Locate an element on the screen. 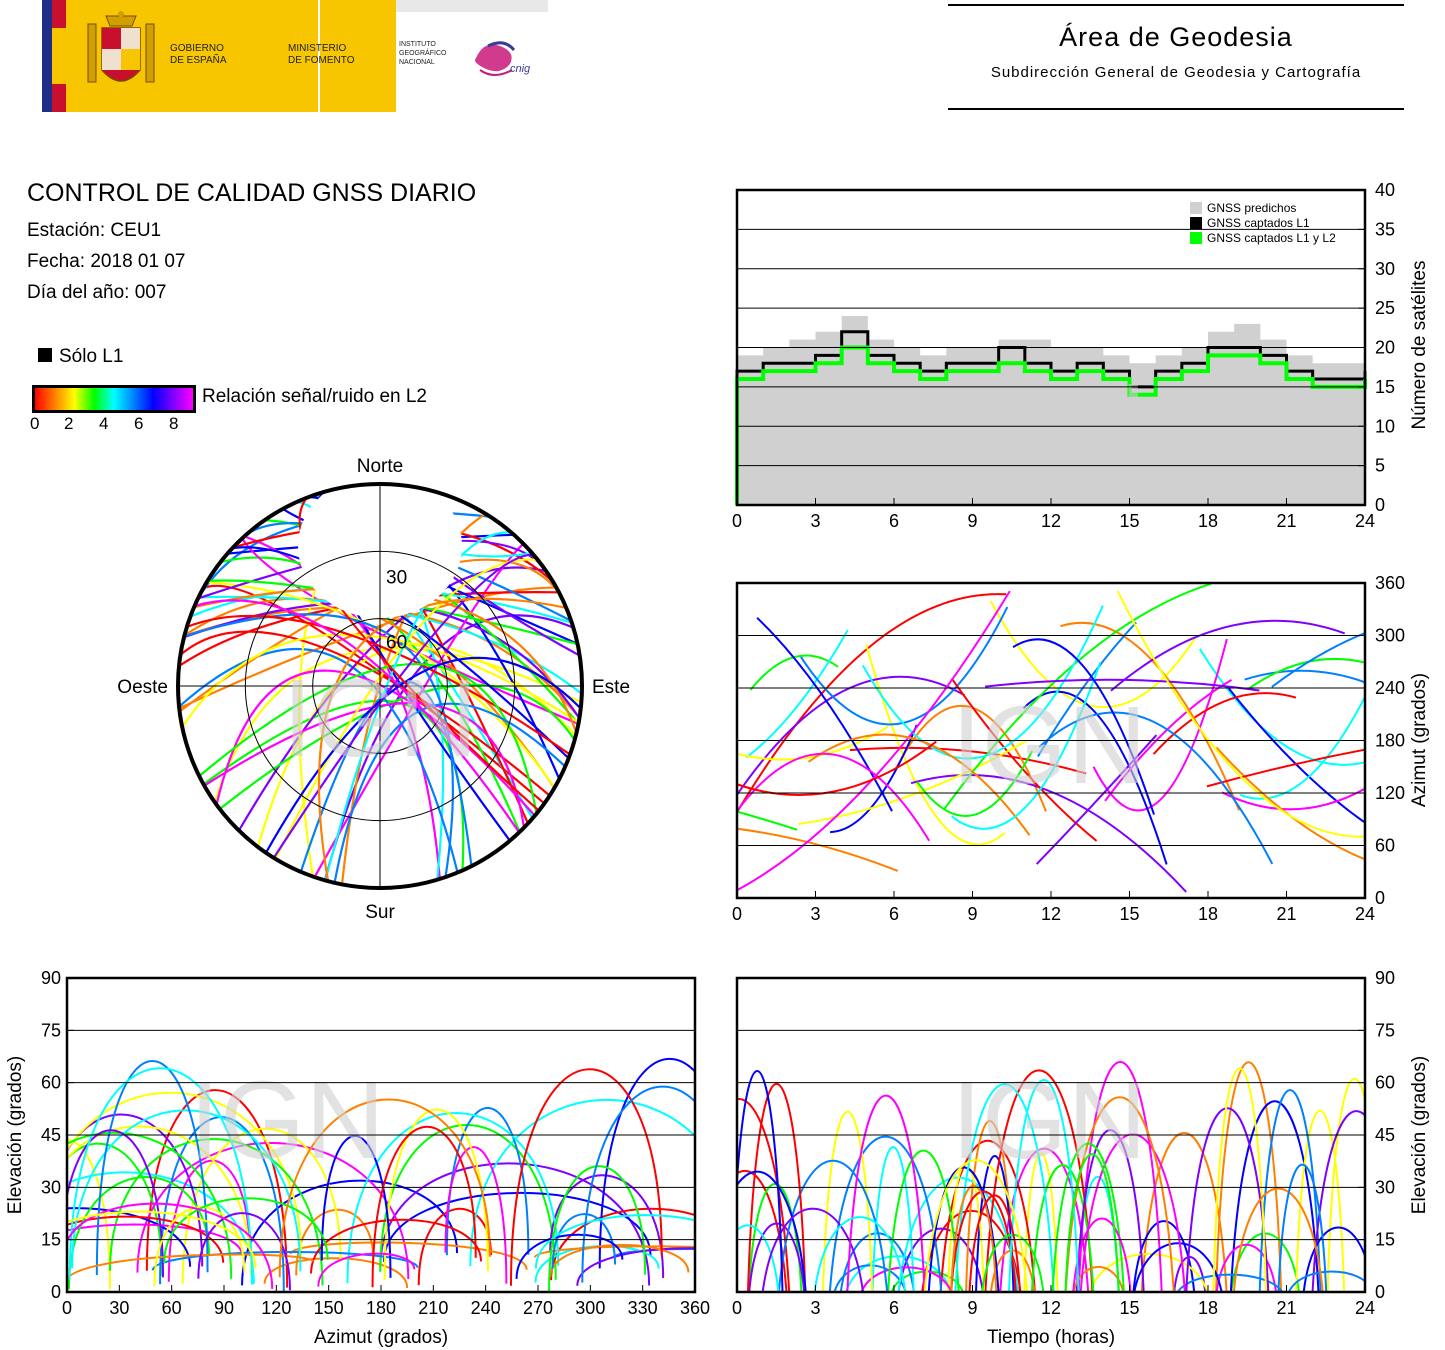  ring-label-60: 60 is located at coordinates (396, 643).